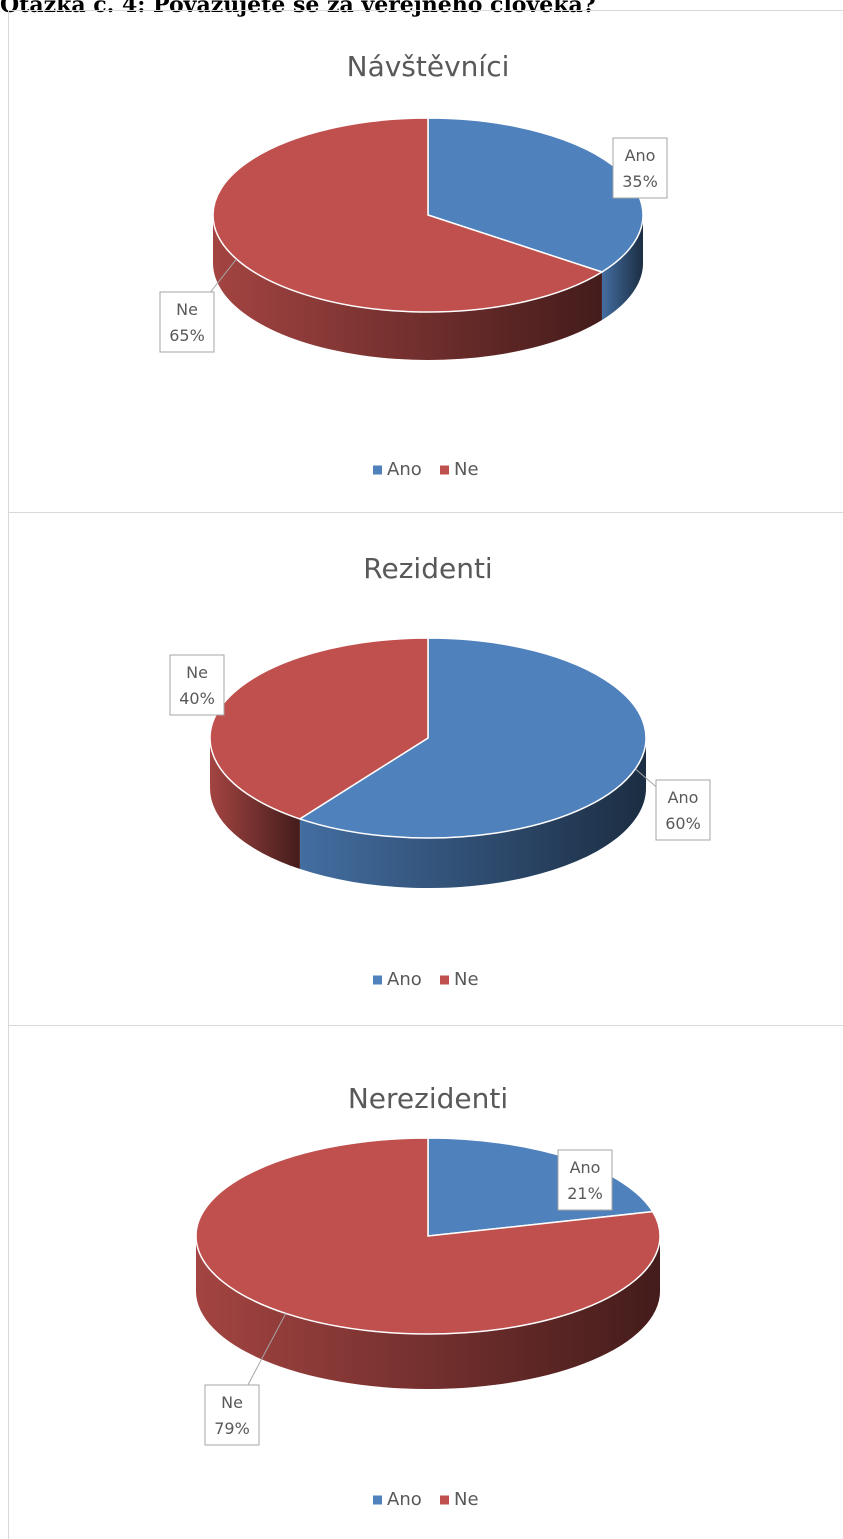 The image size is (843, 1539). What do you see at coordinates (683, 823) in the screenshot?
I see `label-value: 60%` at bounding box center [683, 823].